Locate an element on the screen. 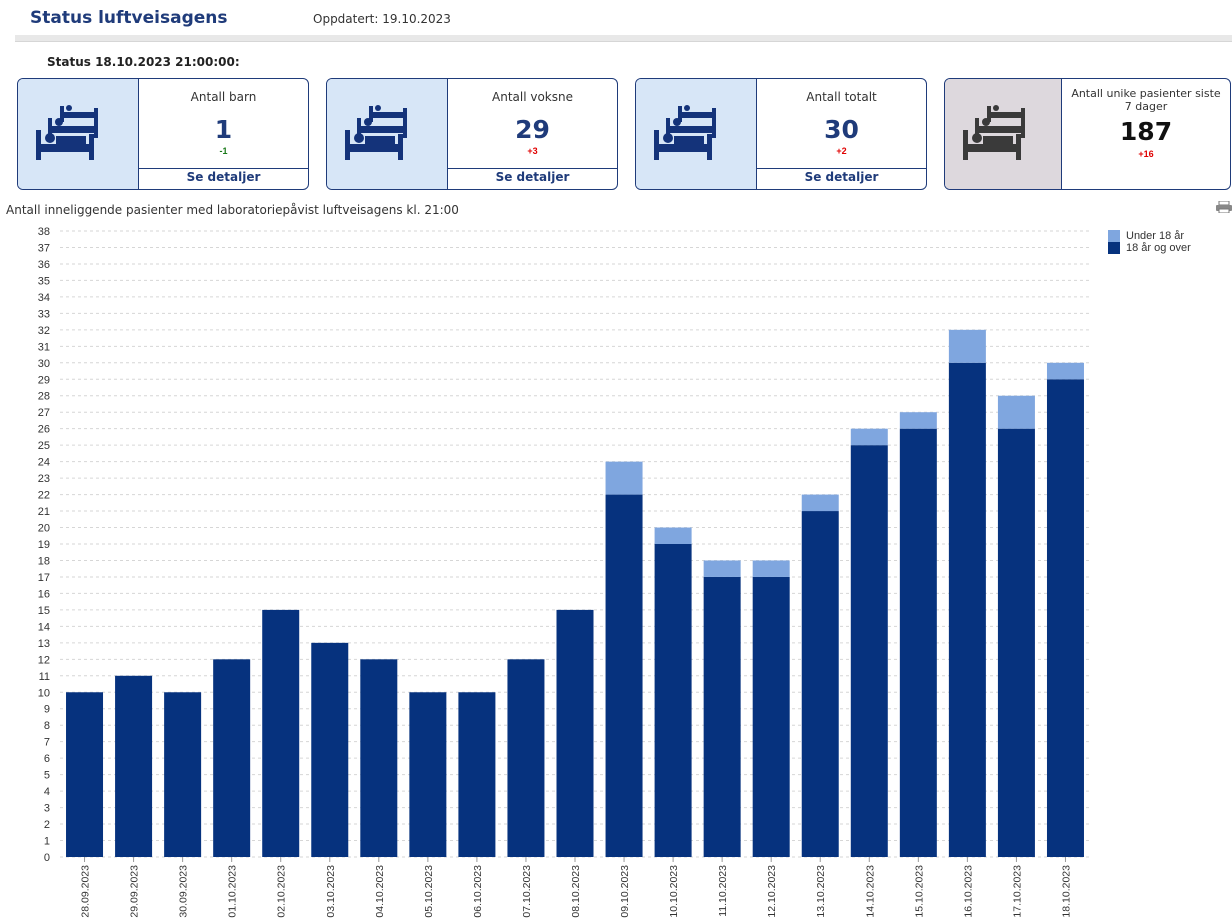 This screenshot has width=1232, height=923. legend-item-under18: Under 18 år is located at coordinates (1149, 236).